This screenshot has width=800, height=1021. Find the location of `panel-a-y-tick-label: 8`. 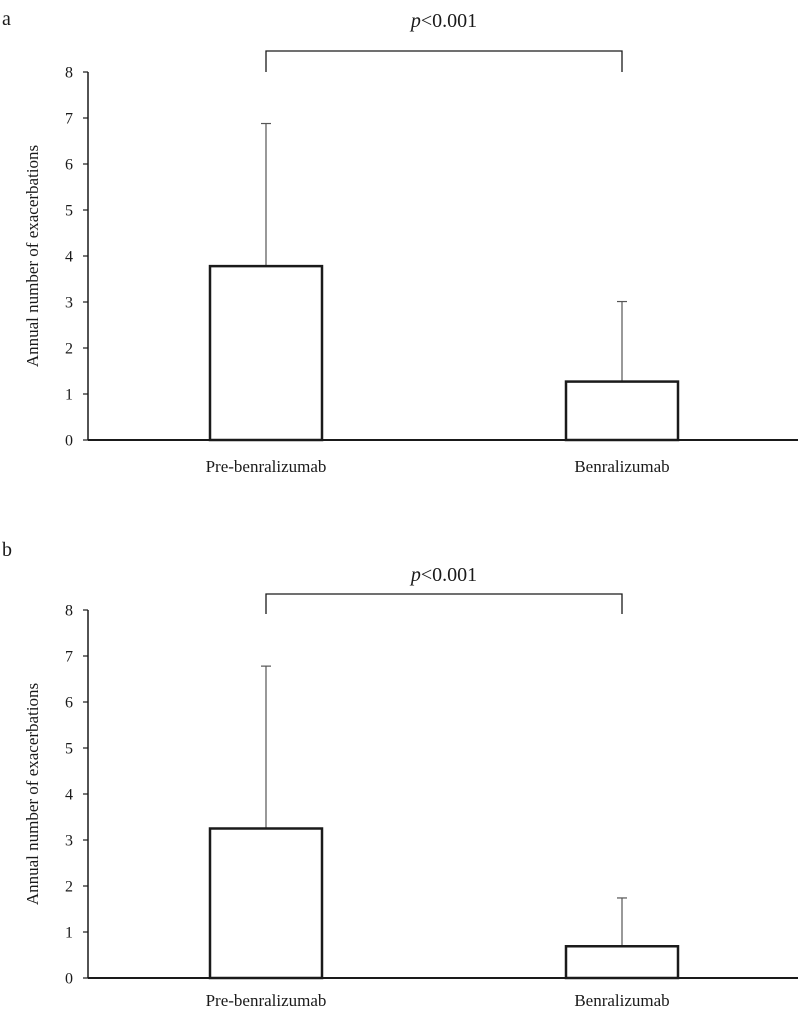

panel-a-y-tick-label: 8 is located at coordinates (69, 73).